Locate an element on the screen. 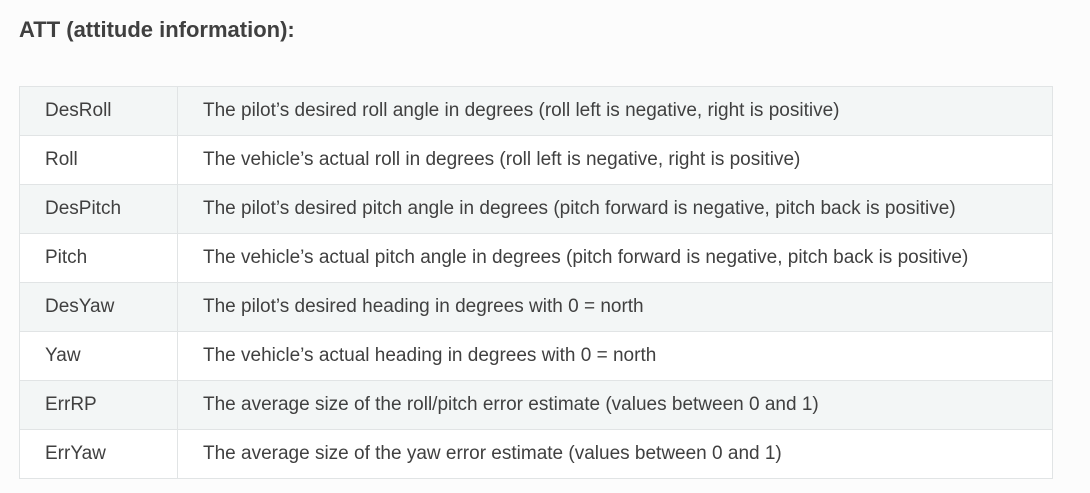 This screenshot has width=1090, height=493. field-name: ErrYaw is located at coordinates (98, 454).